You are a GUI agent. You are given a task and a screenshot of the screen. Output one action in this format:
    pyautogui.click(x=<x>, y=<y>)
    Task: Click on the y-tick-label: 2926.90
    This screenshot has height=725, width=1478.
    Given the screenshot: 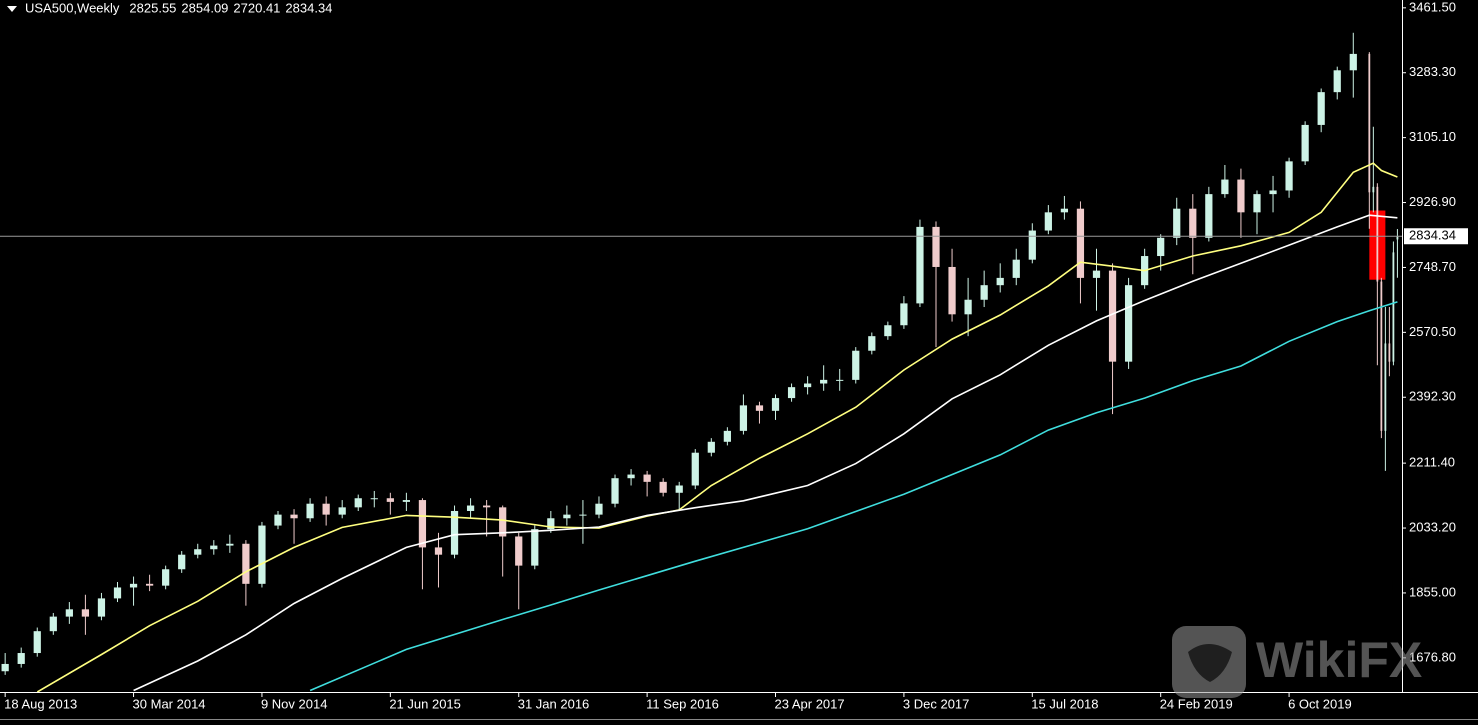 What is the action you would take?
    pyautogui.click(x=1432, y=201)
    